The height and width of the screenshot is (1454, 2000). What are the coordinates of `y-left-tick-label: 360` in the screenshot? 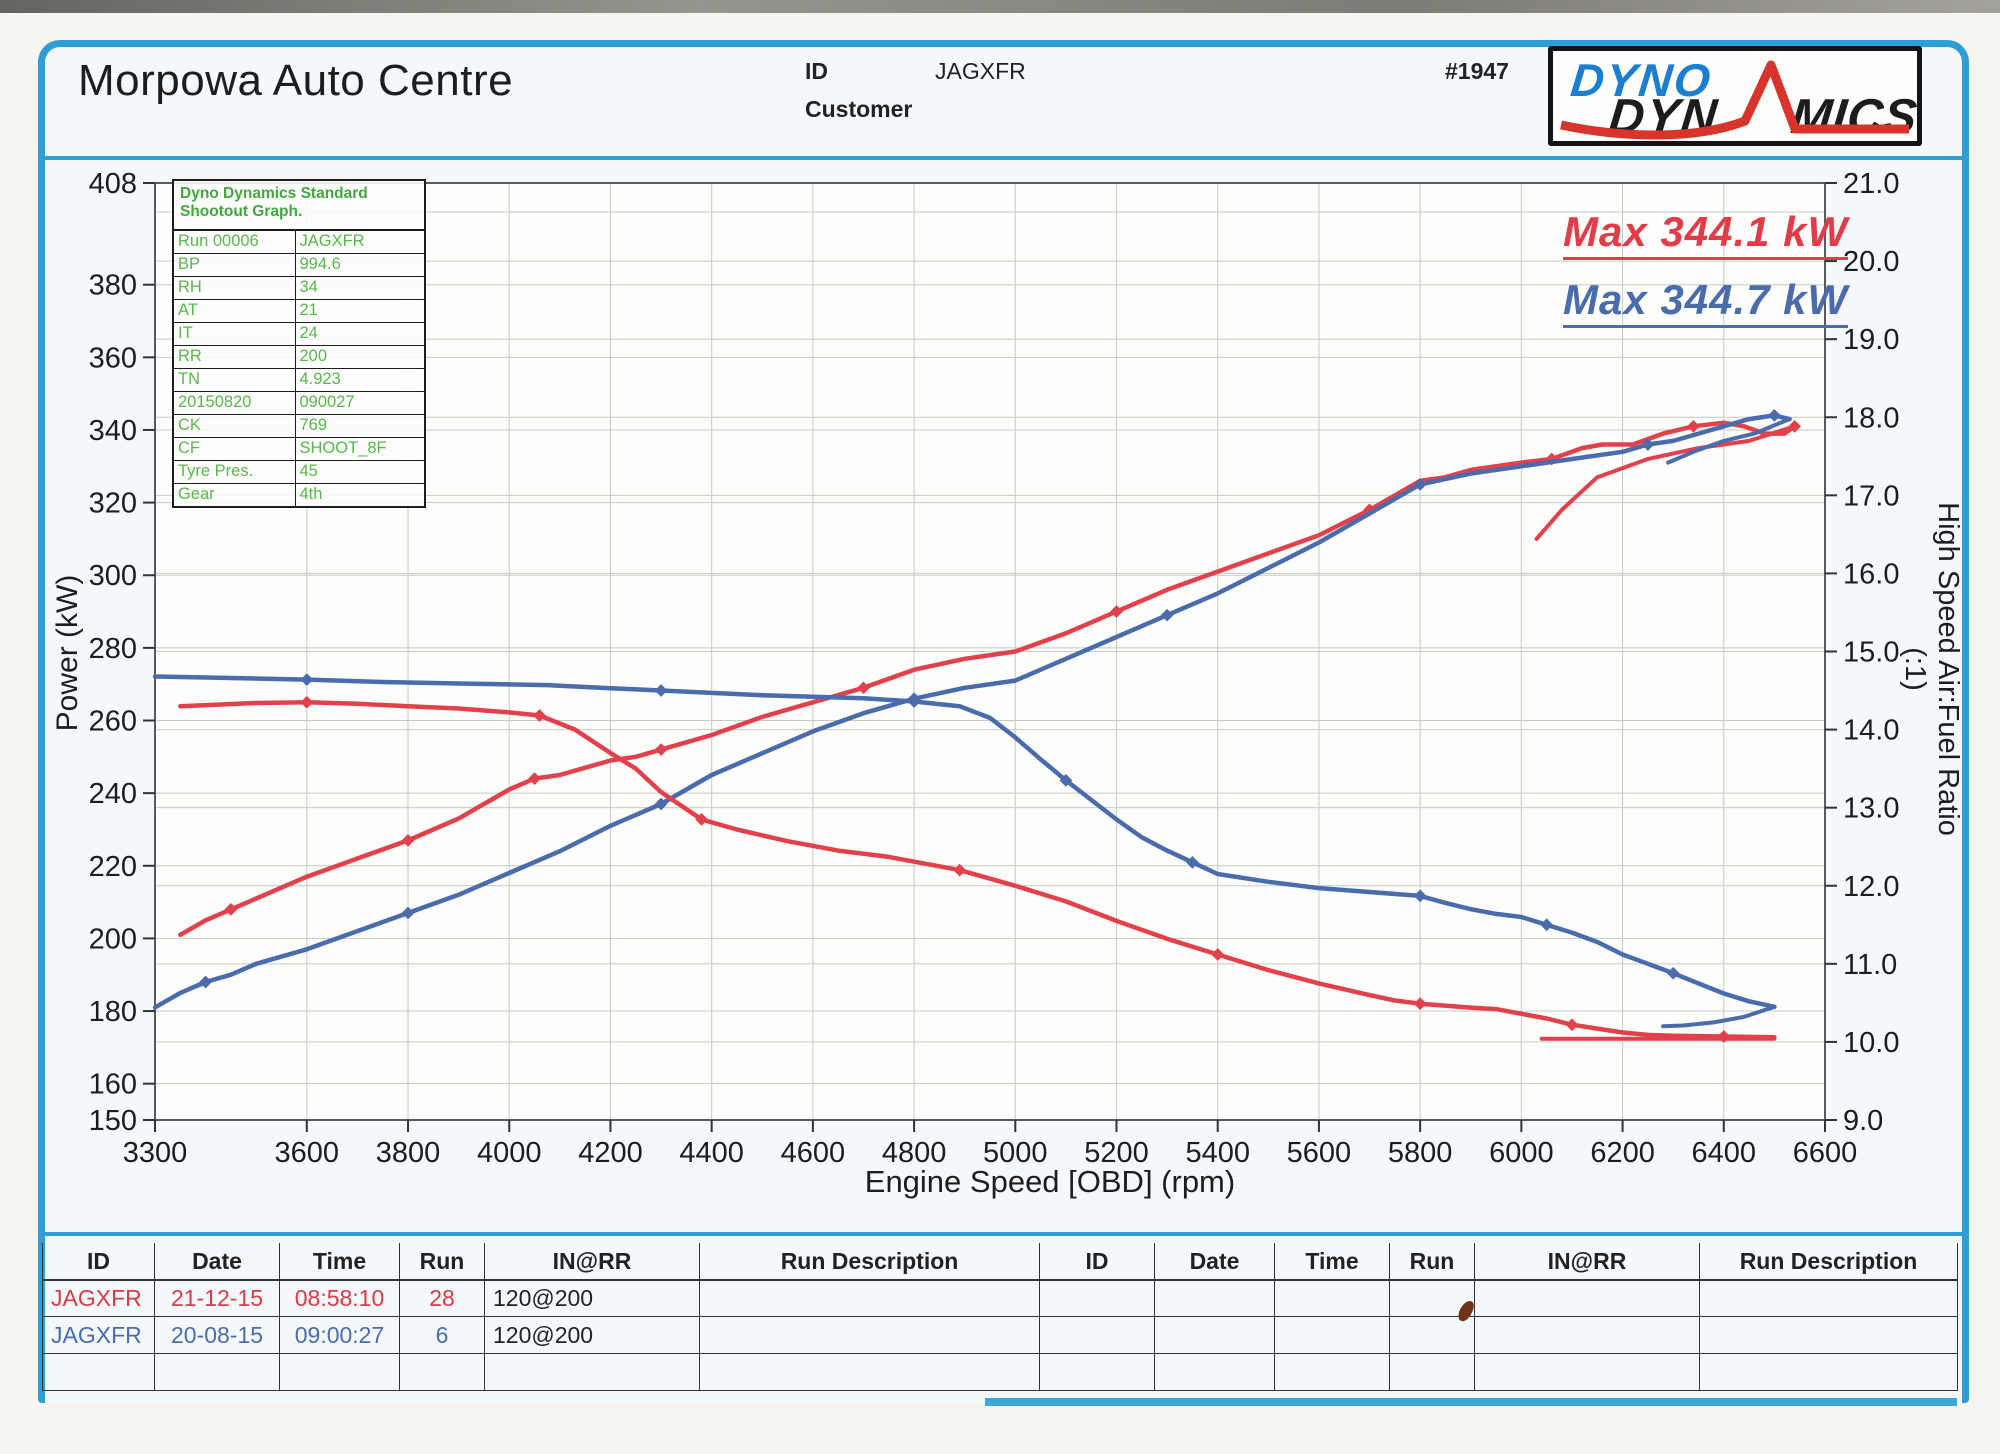 It's located at (113, 358).